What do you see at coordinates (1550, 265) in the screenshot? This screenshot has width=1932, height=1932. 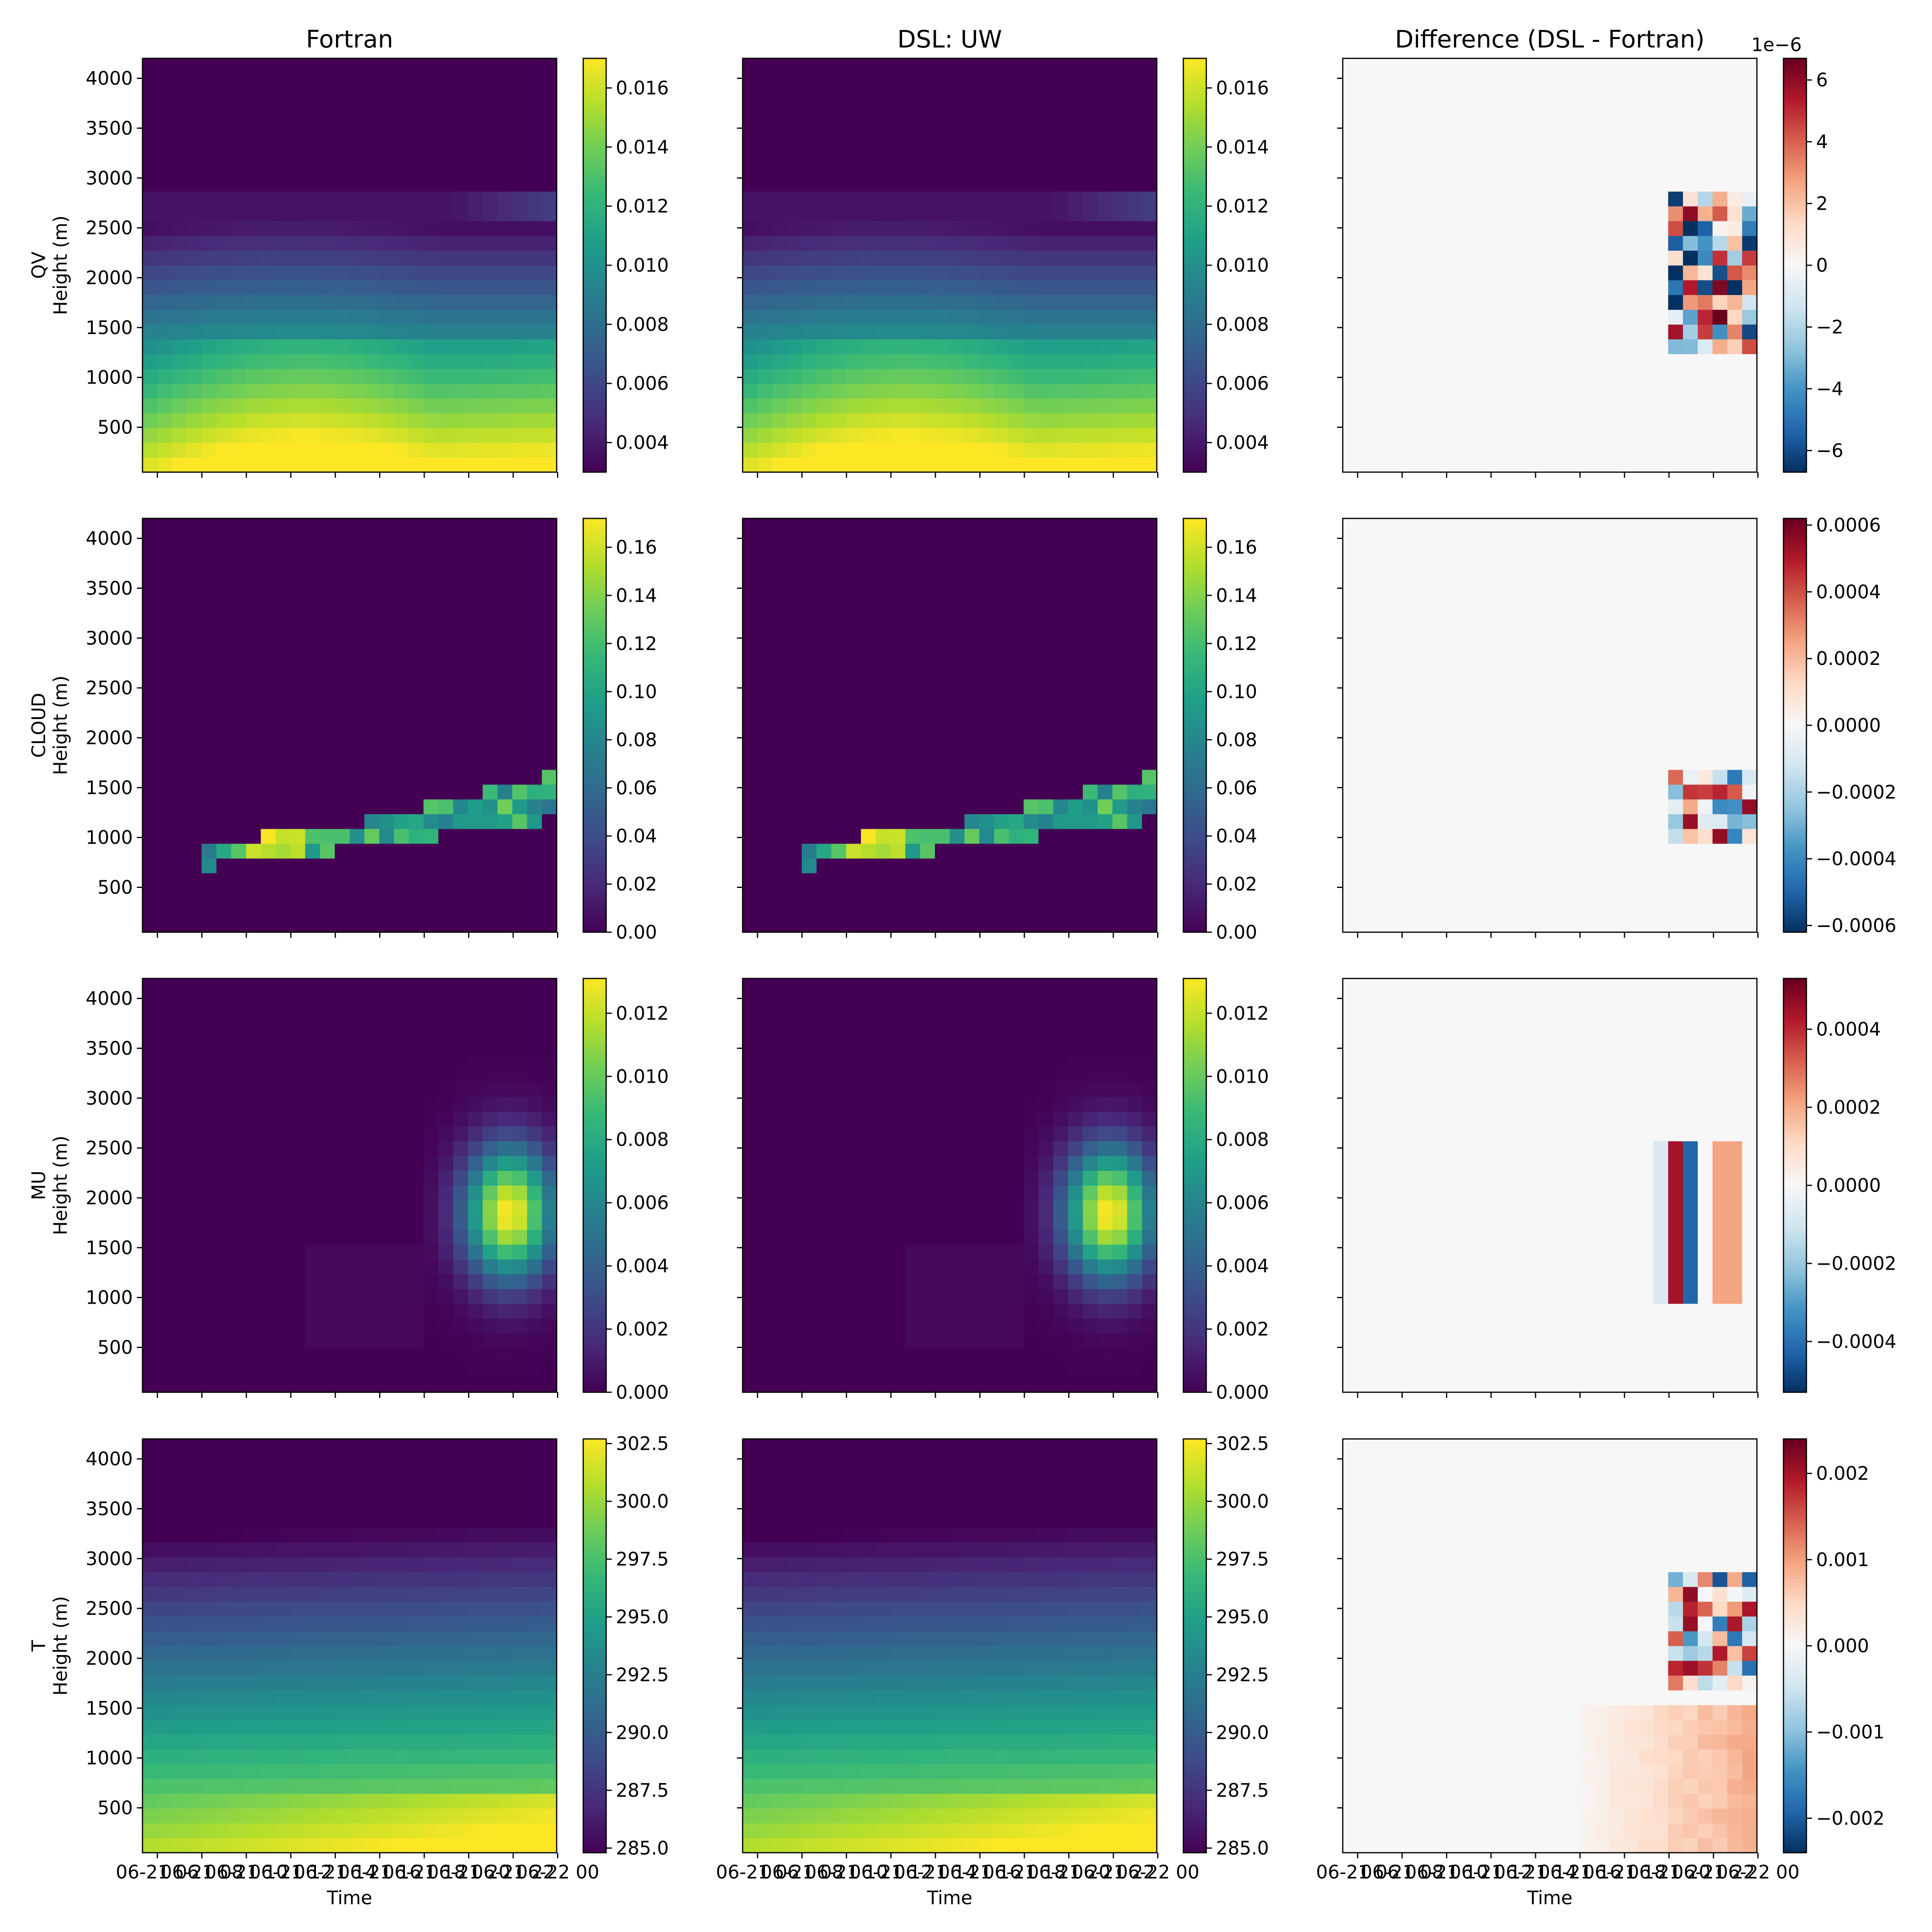 I see `heatmap-difference-qv` at bounding box center [1550, 265].